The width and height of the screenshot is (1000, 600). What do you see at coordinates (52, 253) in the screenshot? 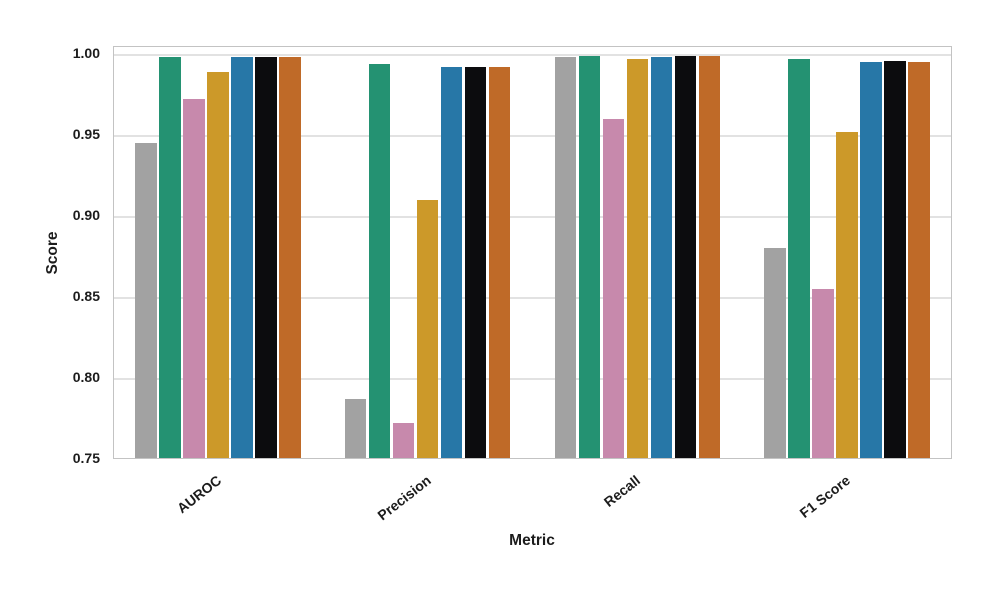
I see `y-axis-title: Score` at bounding box center [52, 253].